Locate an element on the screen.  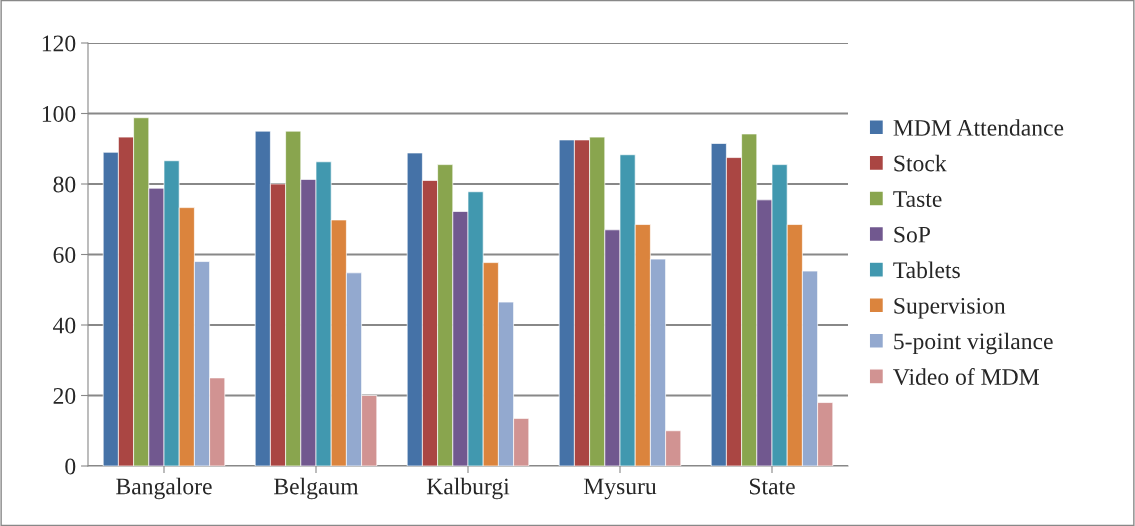
x-tick-label: Belgaum is located at coordinates (316, 488).